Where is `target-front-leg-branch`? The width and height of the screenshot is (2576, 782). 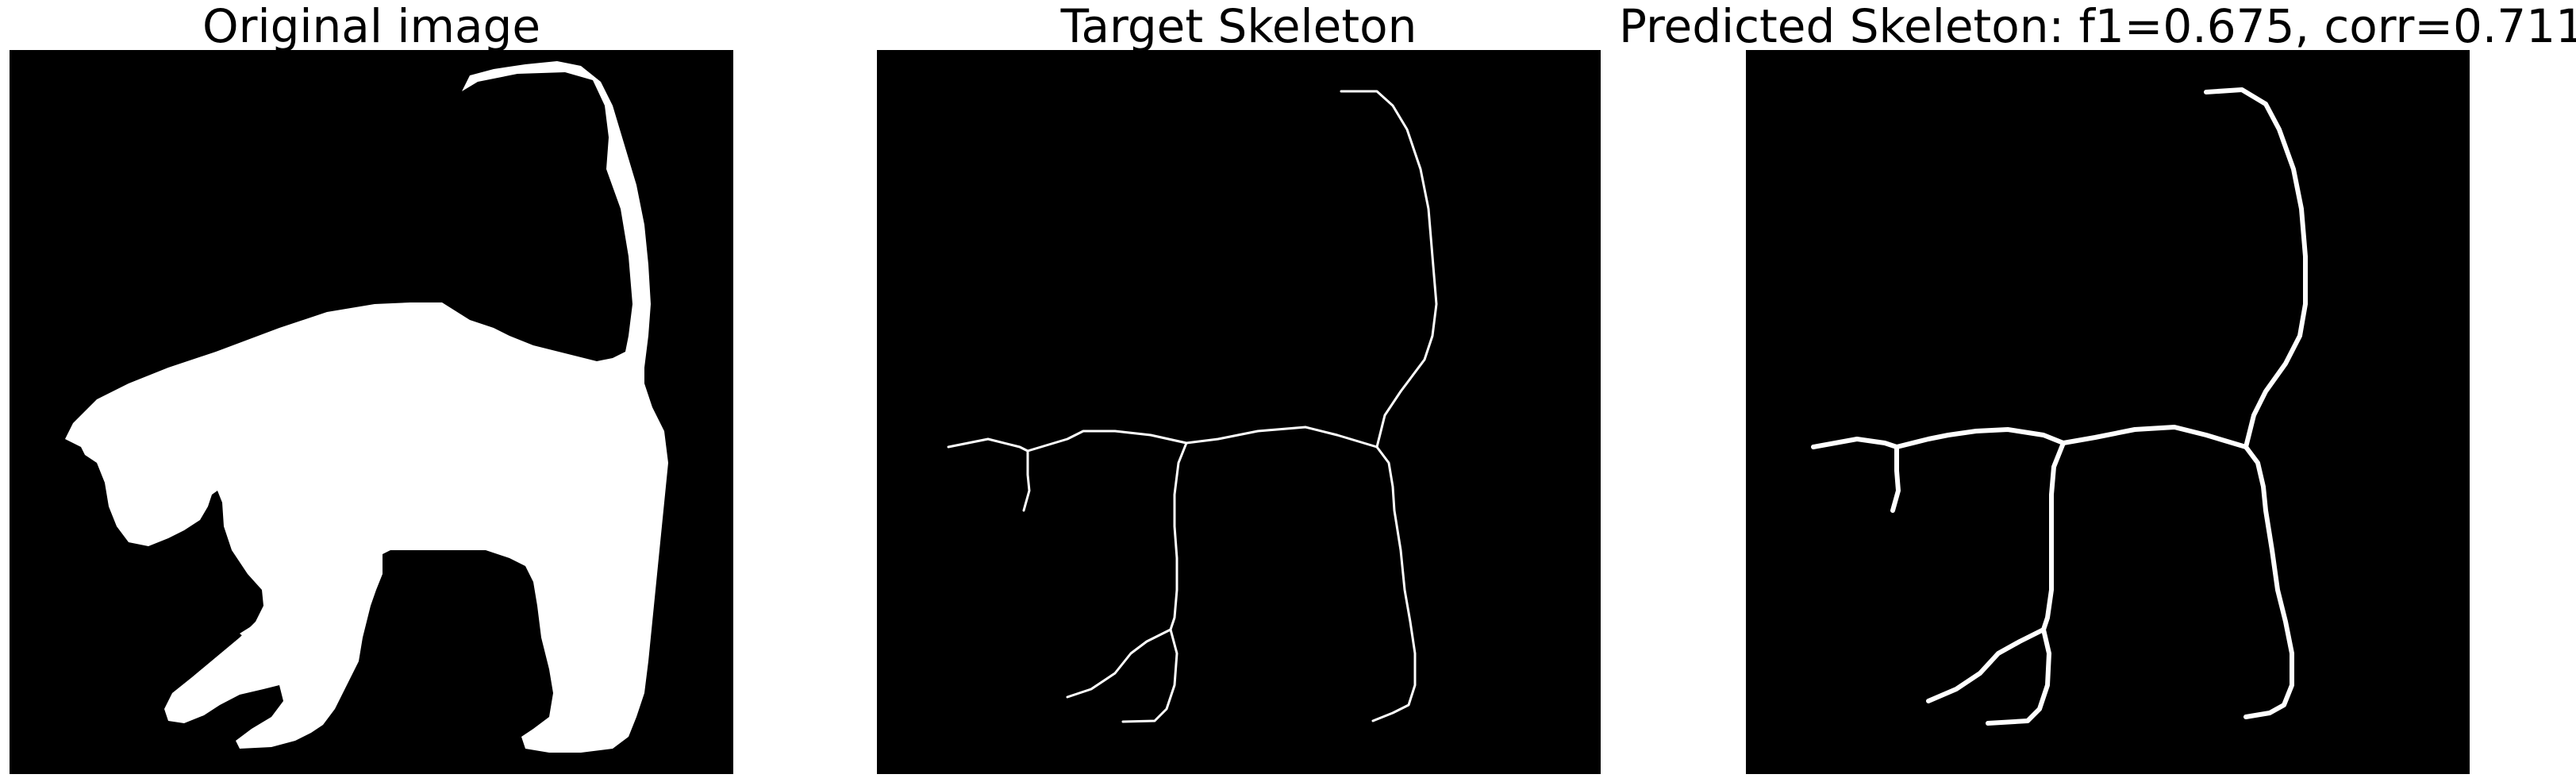
target-front-leg-branch is located at coordinates (1178, 536).